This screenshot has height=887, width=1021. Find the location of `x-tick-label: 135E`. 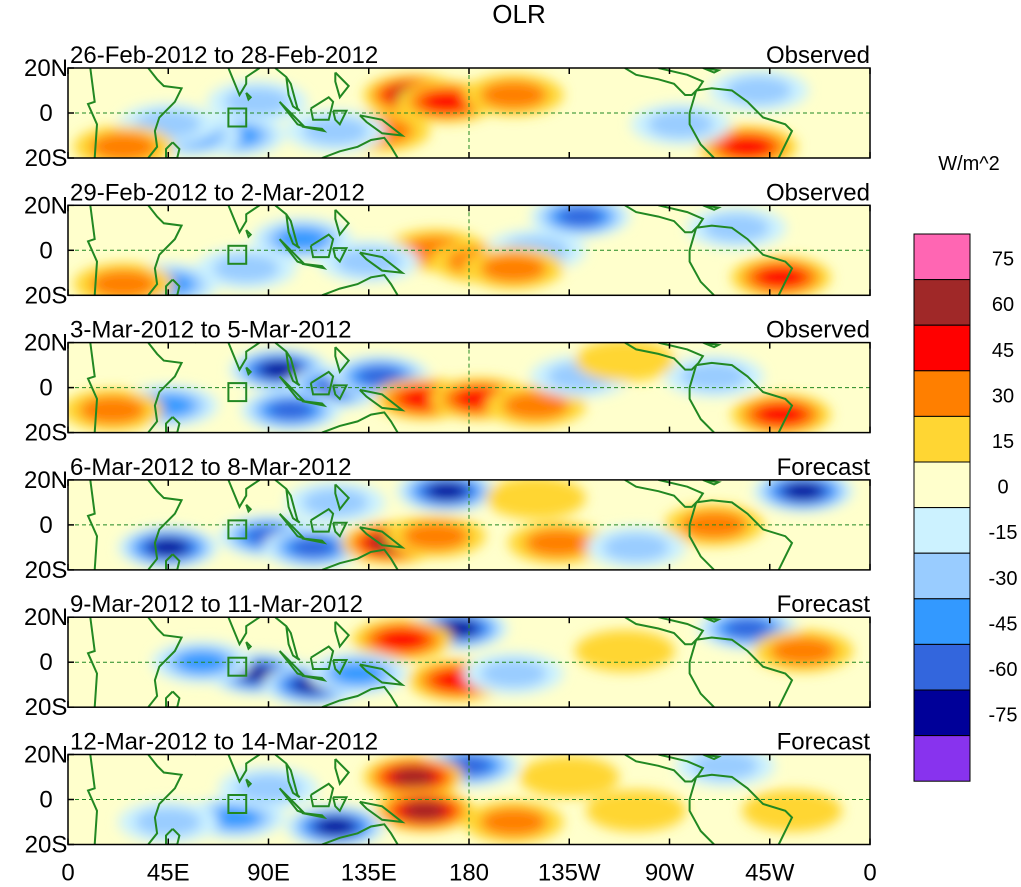

x-tick-label: 135E is located at coordinates (369, 873).